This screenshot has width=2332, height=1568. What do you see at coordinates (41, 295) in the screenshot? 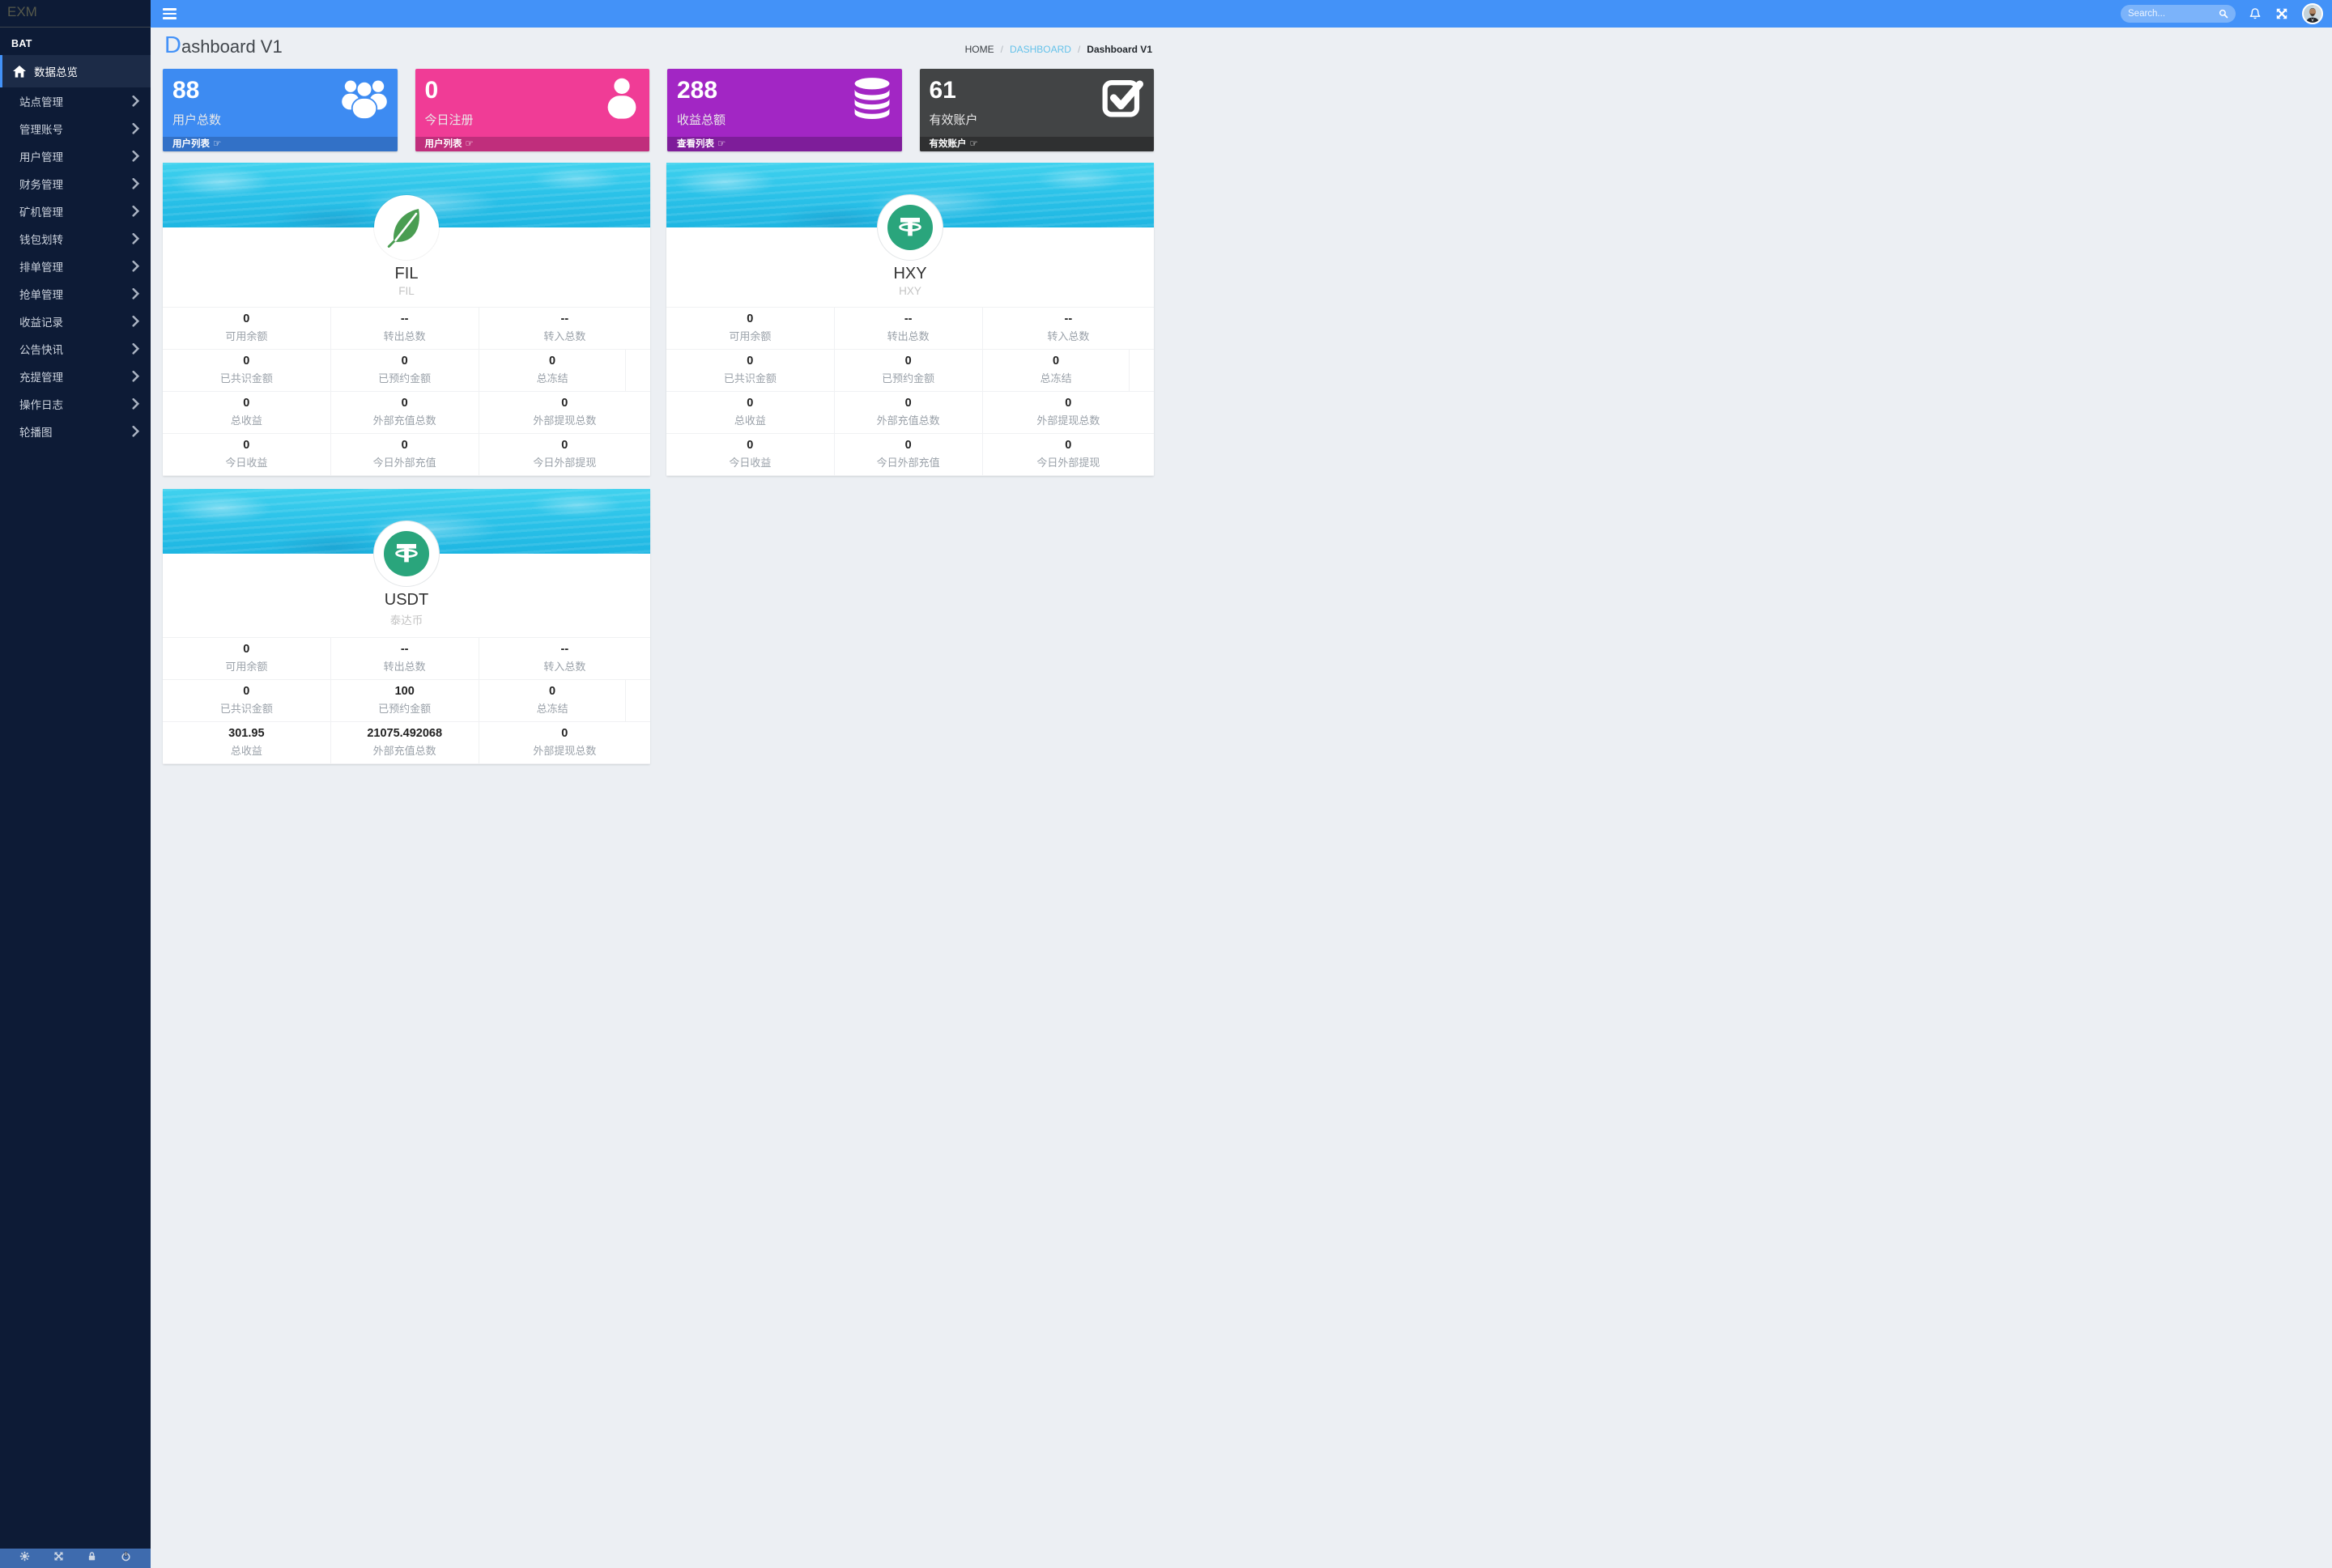
I see `sidebar-item-label: 抢单管理` at bounding box center [41, 295].